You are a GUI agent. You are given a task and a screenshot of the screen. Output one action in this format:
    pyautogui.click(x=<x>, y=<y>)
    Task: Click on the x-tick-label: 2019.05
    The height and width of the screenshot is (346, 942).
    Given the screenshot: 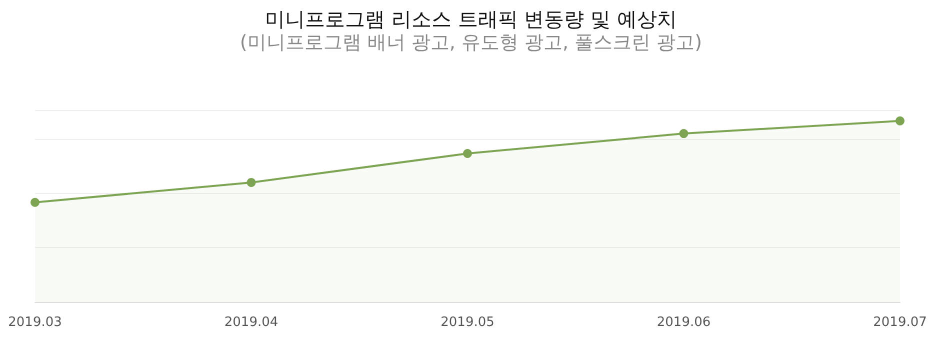 What is the action you would take?
    pyautogui.click(x=467, y=322)
    